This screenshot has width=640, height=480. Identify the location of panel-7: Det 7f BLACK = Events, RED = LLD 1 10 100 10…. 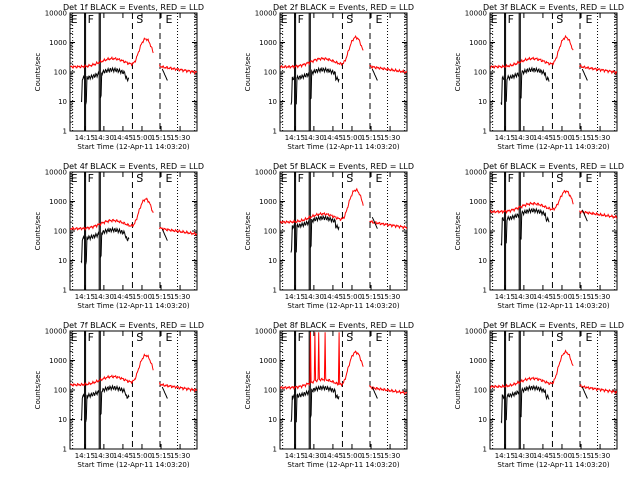
(119, 395).